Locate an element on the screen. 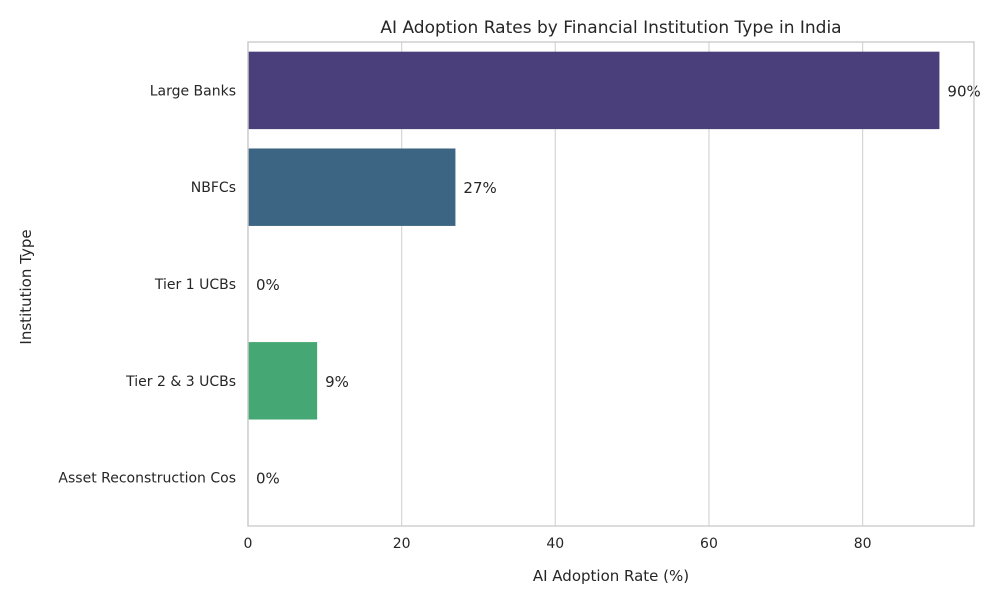 Image resolution: width=1000 pixels, height=600 pixels. x-tick-label: 20 is located at coordinates (402, 544).